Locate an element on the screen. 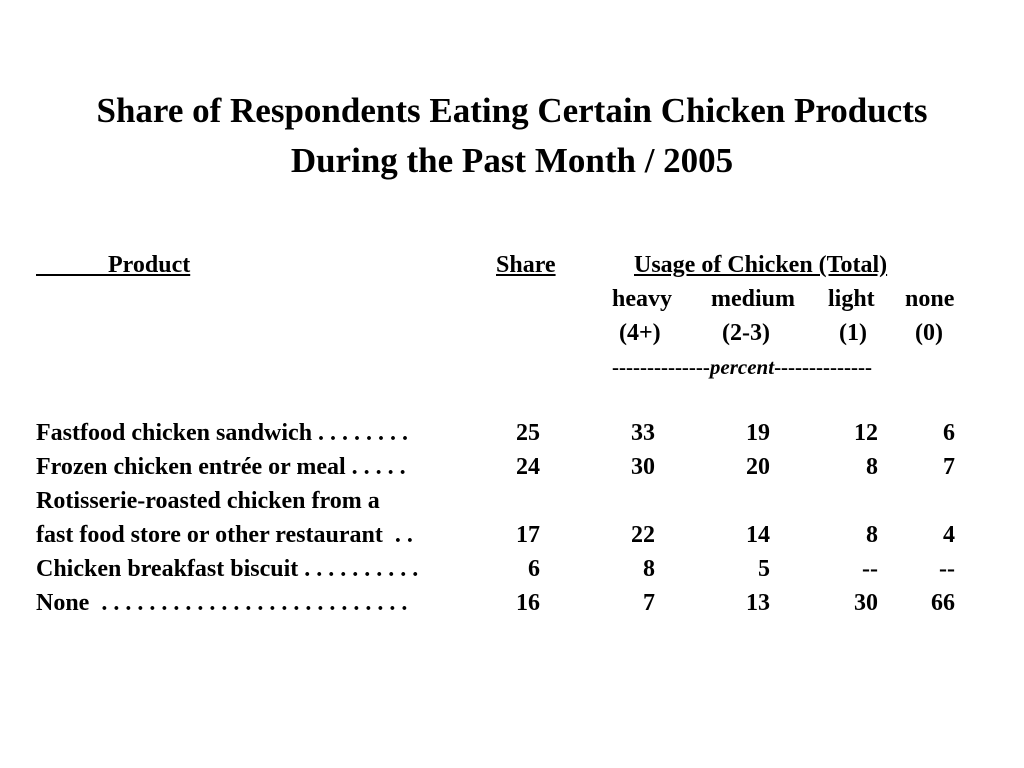 The height and width of the screenshot is (768, 1024). row-share: 24 is located at coordinates (528, 467).